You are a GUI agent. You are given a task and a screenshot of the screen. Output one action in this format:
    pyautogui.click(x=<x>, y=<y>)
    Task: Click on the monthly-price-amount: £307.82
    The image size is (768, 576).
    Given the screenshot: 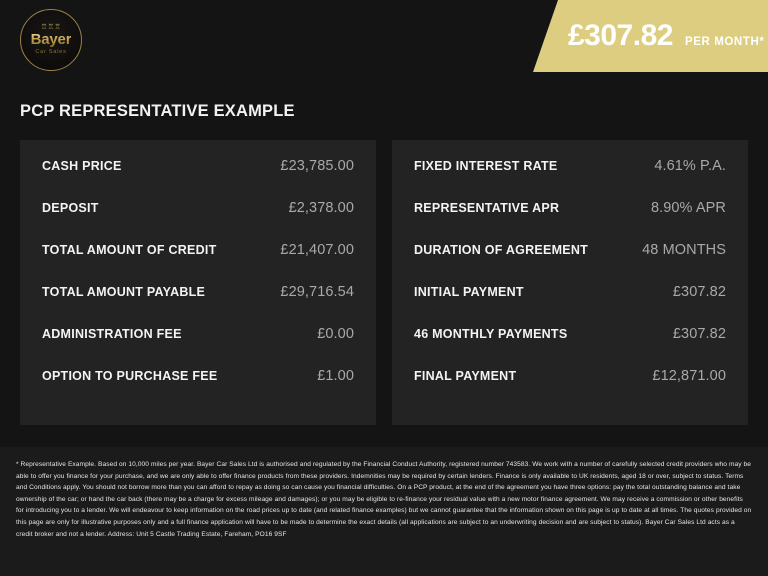 What is the action you would take?
    pyautogui.click(x=620, y=35)
    